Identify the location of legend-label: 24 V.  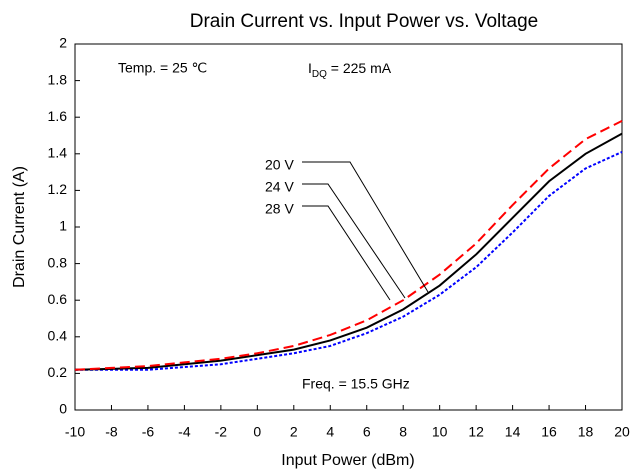
(279, 187).